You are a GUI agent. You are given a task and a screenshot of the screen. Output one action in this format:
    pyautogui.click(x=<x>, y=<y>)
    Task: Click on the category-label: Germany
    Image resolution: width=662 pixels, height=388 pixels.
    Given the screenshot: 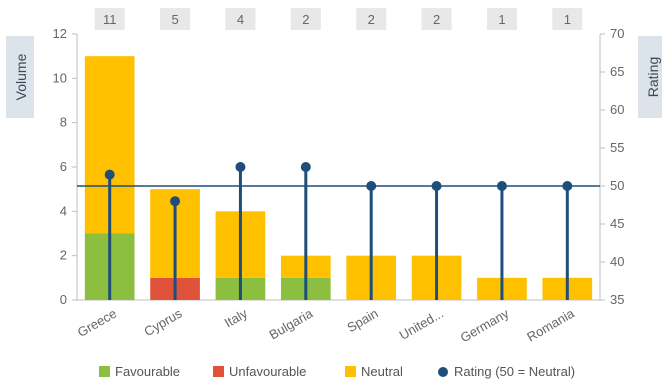 What is the action you would take?
    pyautogui.click(x=485, y=325)
    